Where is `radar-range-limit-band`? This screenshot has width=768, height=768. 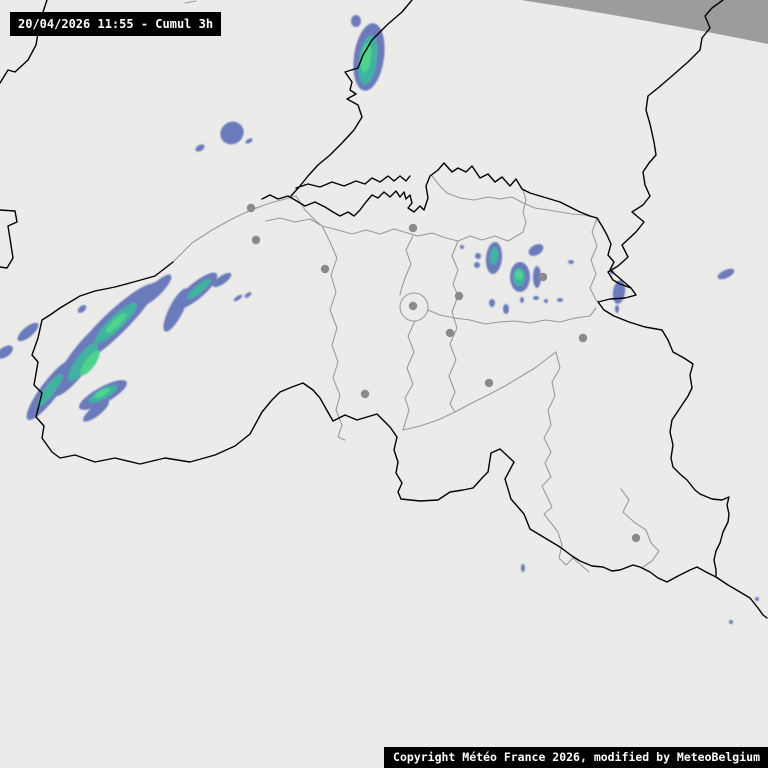 radar-range-limit-band is located at coordinates (644, 22).